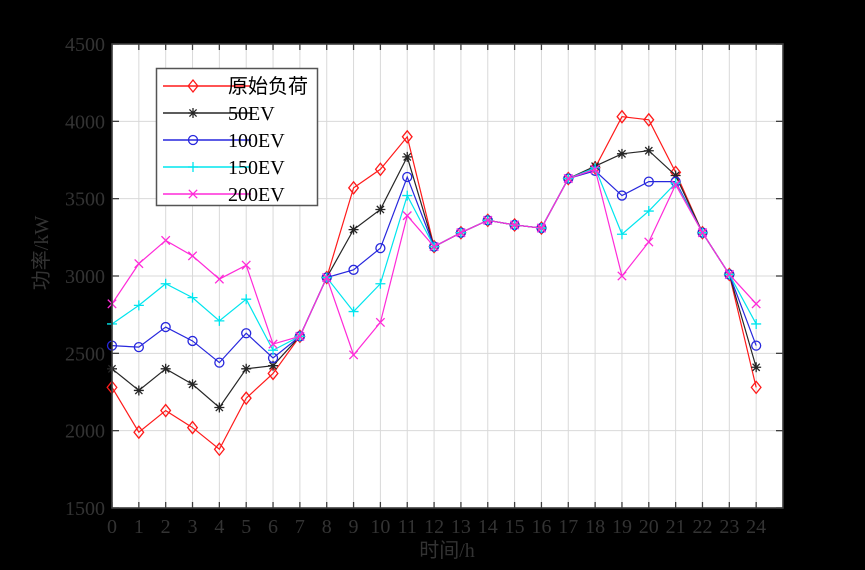 The height and width of the screenshot is (570, 865). I want to click on legend-label-100ev: 100EV, so click(256, 141).